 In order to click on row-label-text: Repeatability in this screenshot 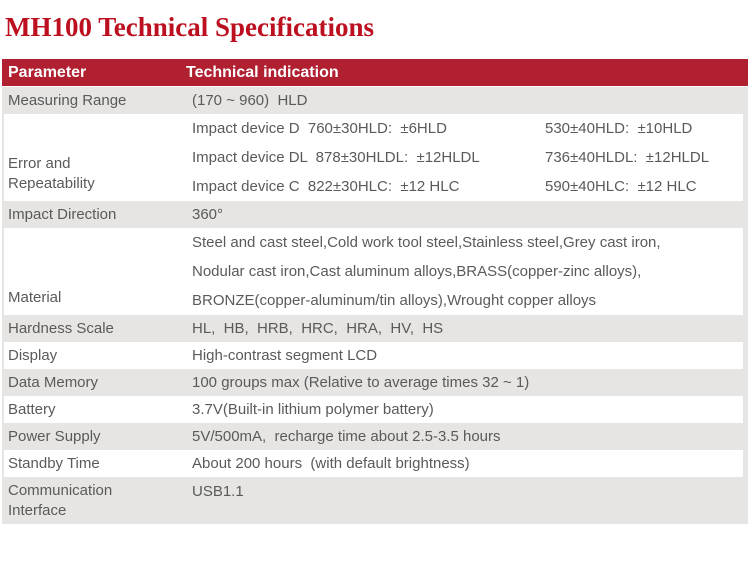, I will do `click(51, 183)`.